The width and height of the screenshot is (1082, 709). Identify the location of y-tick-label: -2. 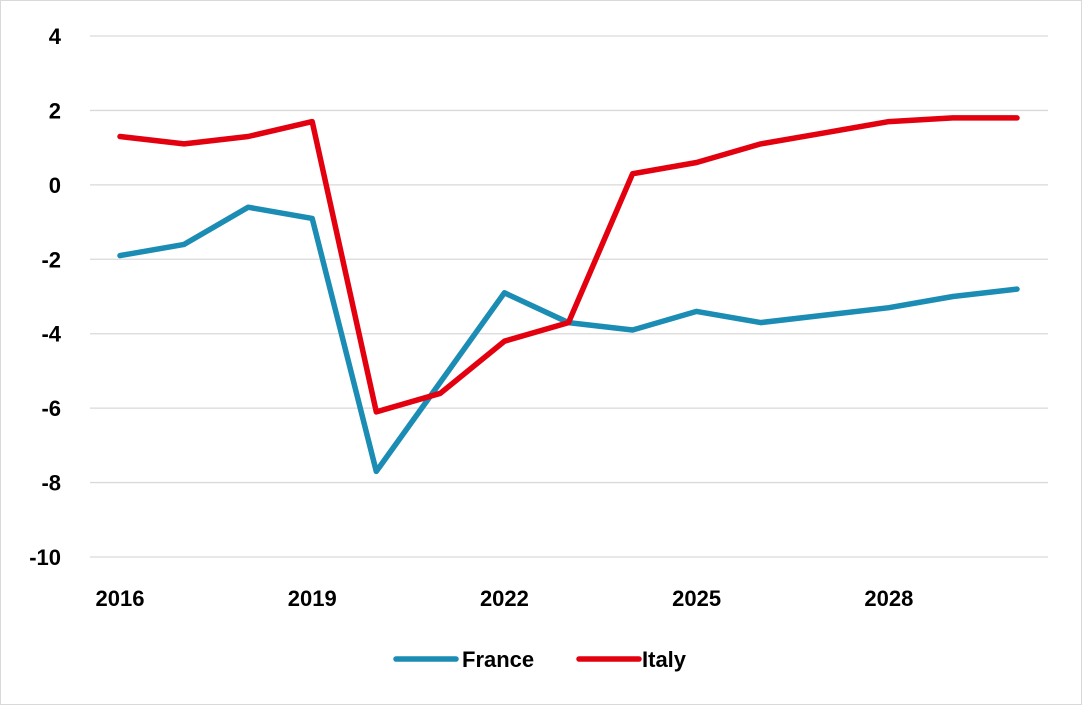
(51, 259).